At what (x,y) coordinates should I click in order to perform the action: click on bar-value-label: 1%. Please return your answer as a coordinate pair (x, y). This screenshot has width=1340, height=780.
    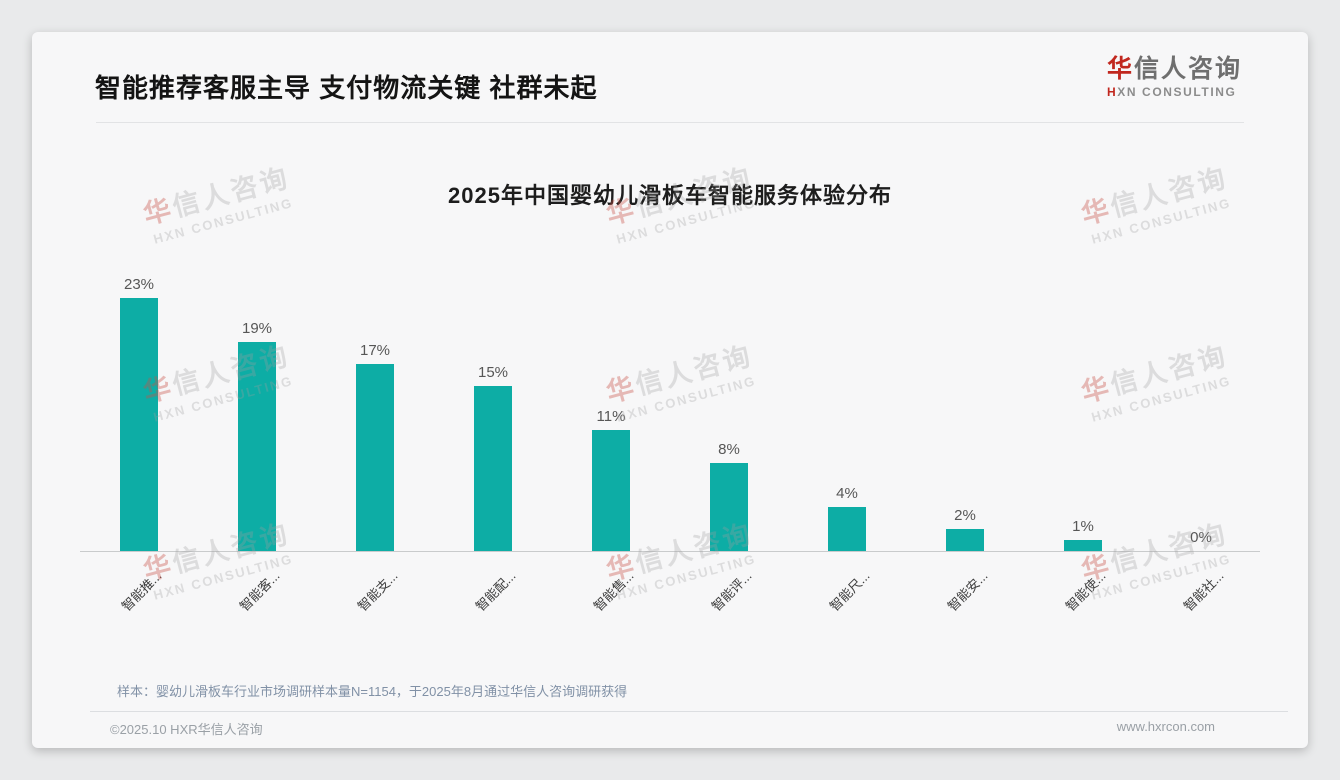
    Looking at the image, I should click on (1083, 526).